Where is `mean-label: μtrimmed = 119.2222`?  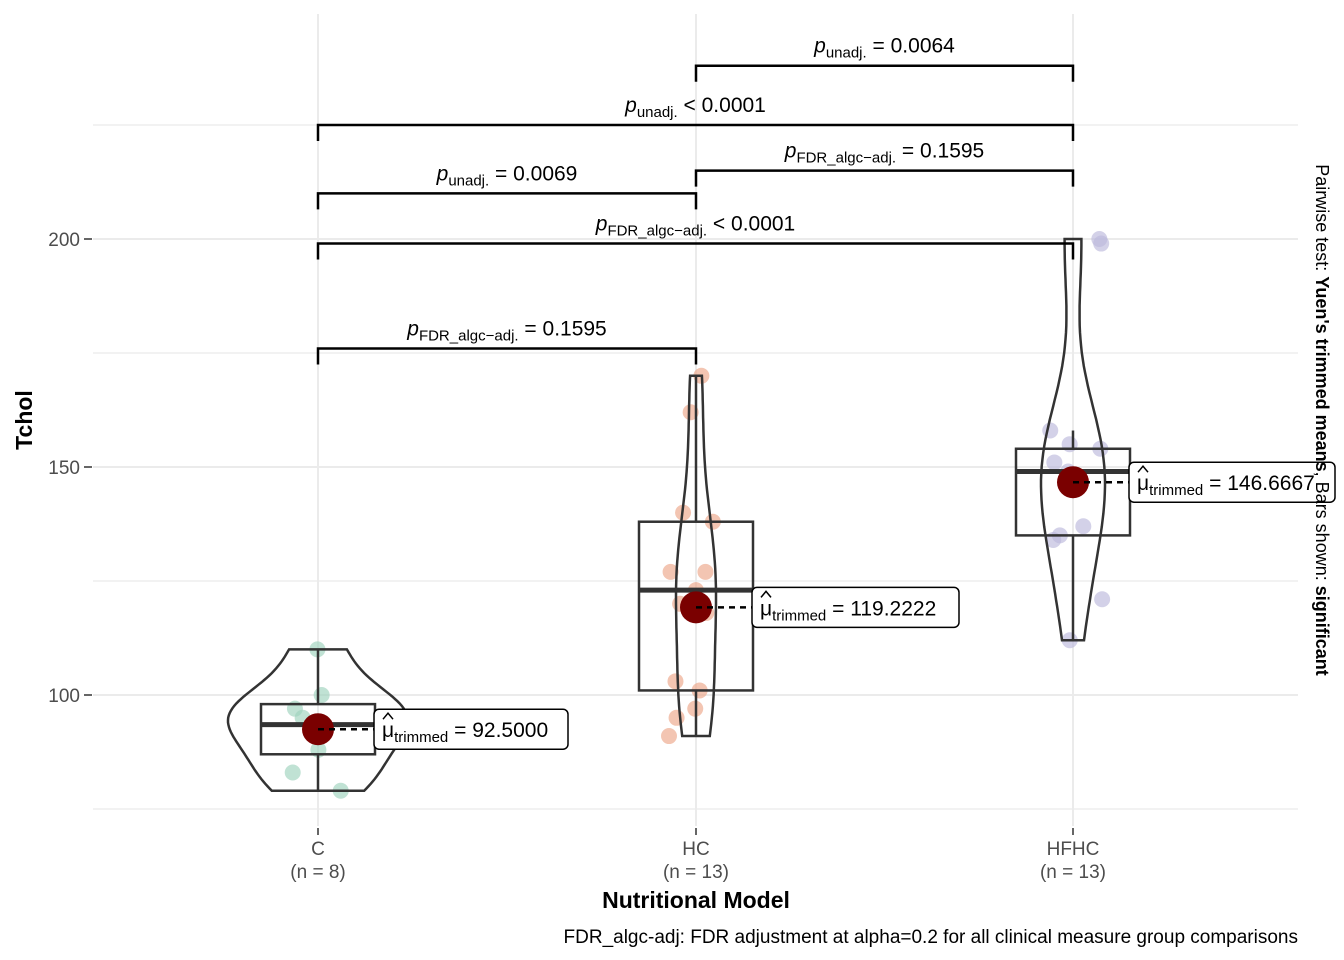 mean-label: μtrimmed = 119.2222 is located at coordinates (848, 610).